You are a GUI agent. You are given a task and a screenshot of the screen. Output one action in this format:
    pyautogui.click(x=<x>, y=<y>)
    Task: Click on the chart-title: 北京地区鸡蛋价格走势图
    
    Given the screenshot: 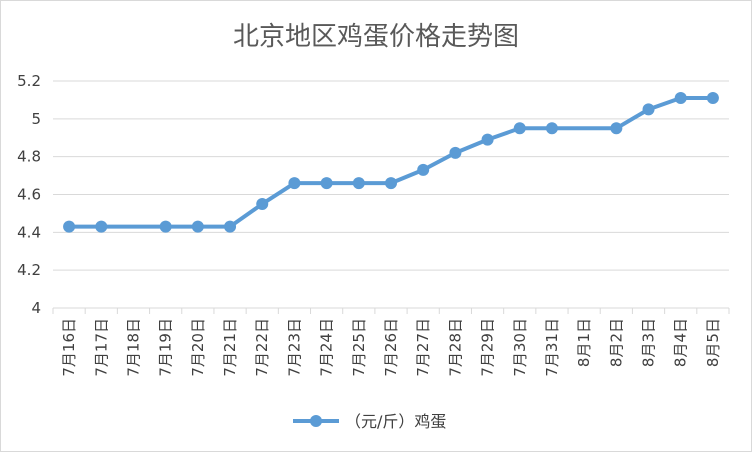 What is the action you would take?
    pyautogui.click(x=376, y=37)
    